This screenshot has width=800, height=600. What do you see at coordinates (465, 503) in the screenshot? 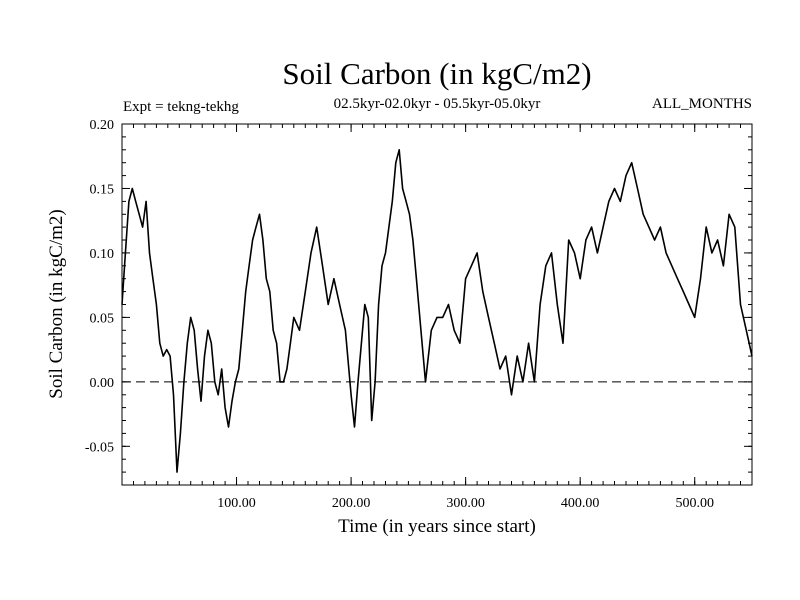
I see `x-tick-label: 300.00` at bounding box center [465, 503].